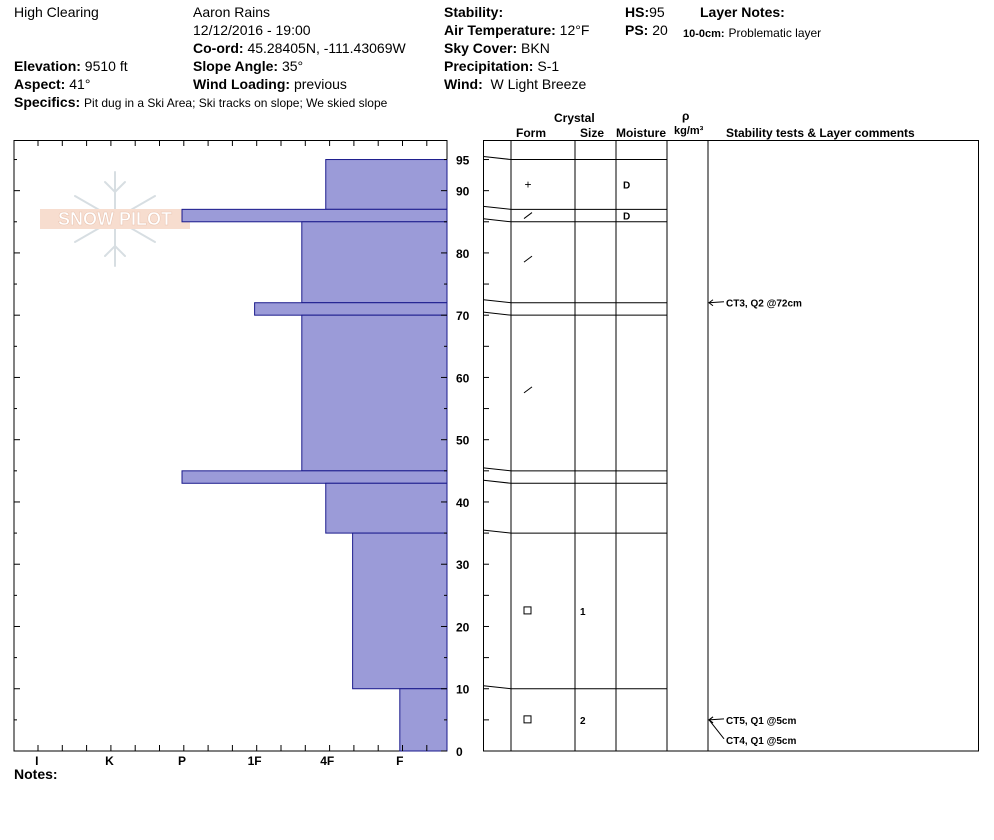 The height and width of the screenshot is (840, 994). What do you see at coordinates (689, 131) in the screenshot?
I see `density-unit-header: kg/m³` at bounding box center [689, 131].